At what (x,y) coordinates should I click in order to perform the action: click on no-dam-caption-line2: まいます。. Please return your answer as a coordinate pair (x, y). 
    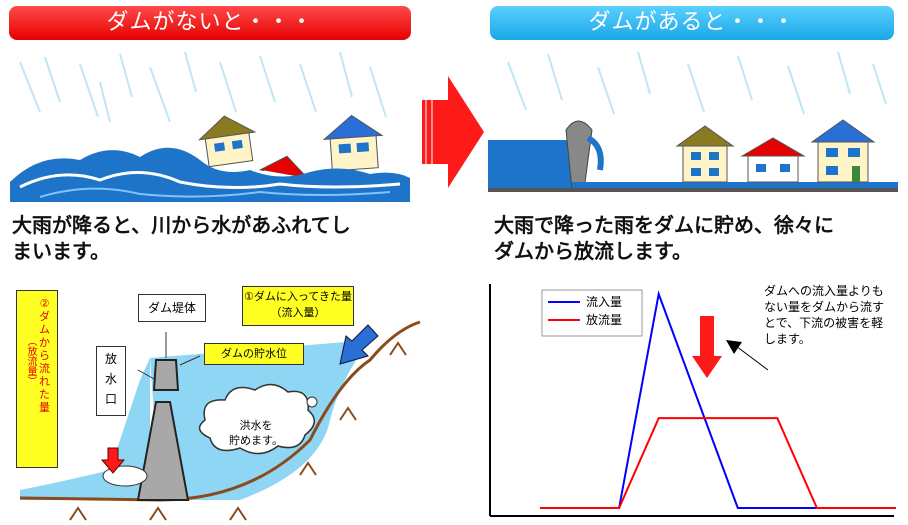
    Looking at the image, I should click on (61, 251).